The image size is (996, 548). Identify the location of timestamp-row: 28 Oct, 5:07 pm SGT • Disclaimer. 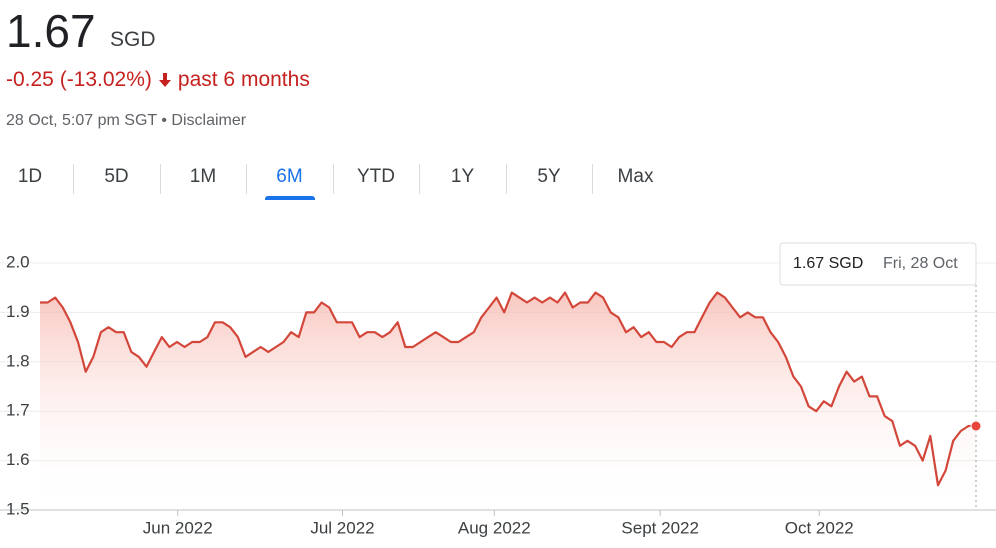
(126, 121).